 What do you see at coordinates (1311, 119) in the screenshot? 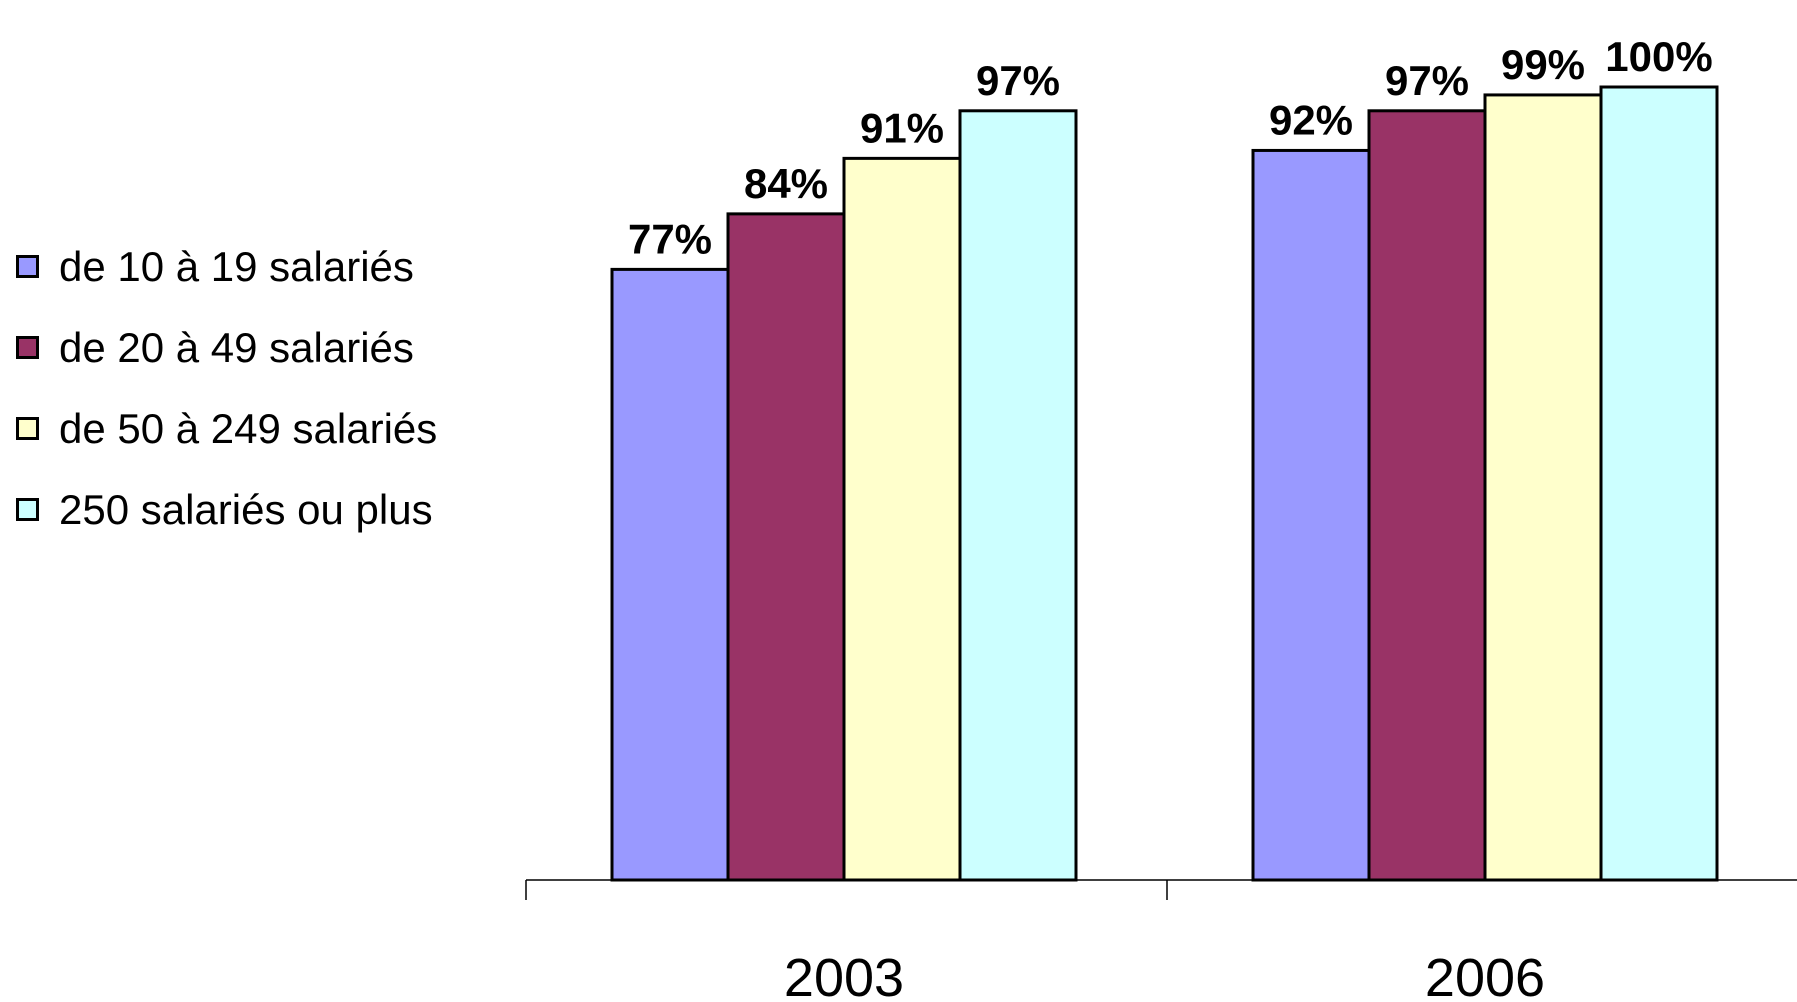
I see `data-label-2006-series-1: 92%` at bounding box center [1311, 119].